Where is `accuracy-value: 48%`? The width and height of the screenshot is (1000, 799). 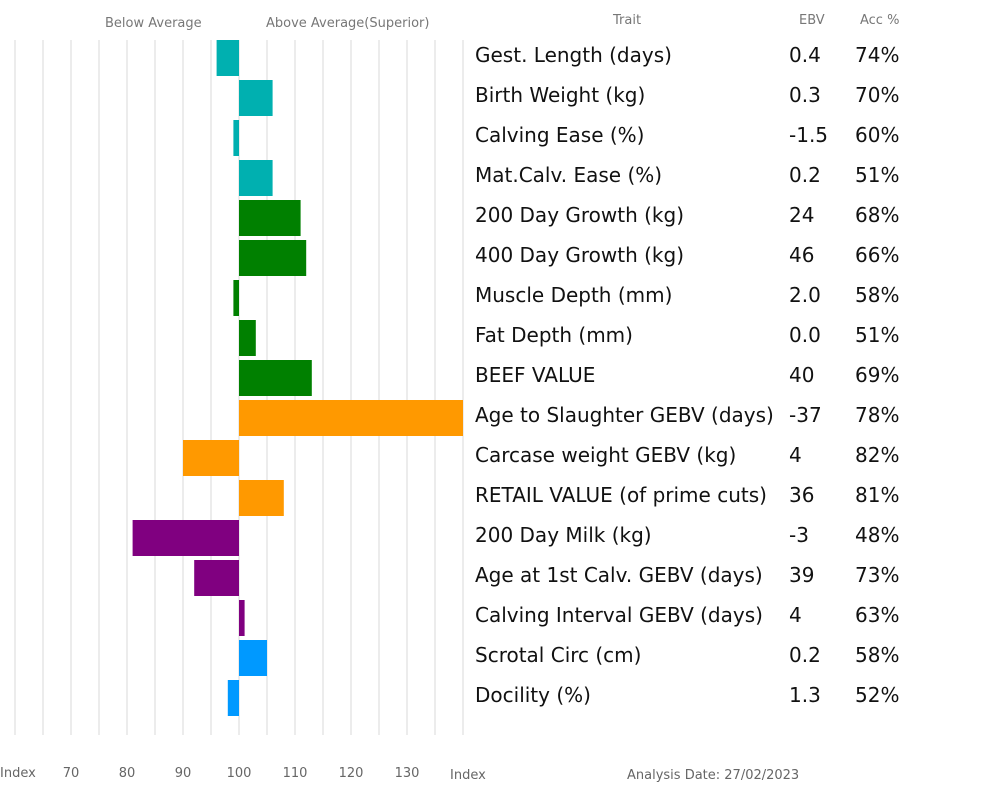 accuracy-value: 48% is located at coordinates (877, 535).